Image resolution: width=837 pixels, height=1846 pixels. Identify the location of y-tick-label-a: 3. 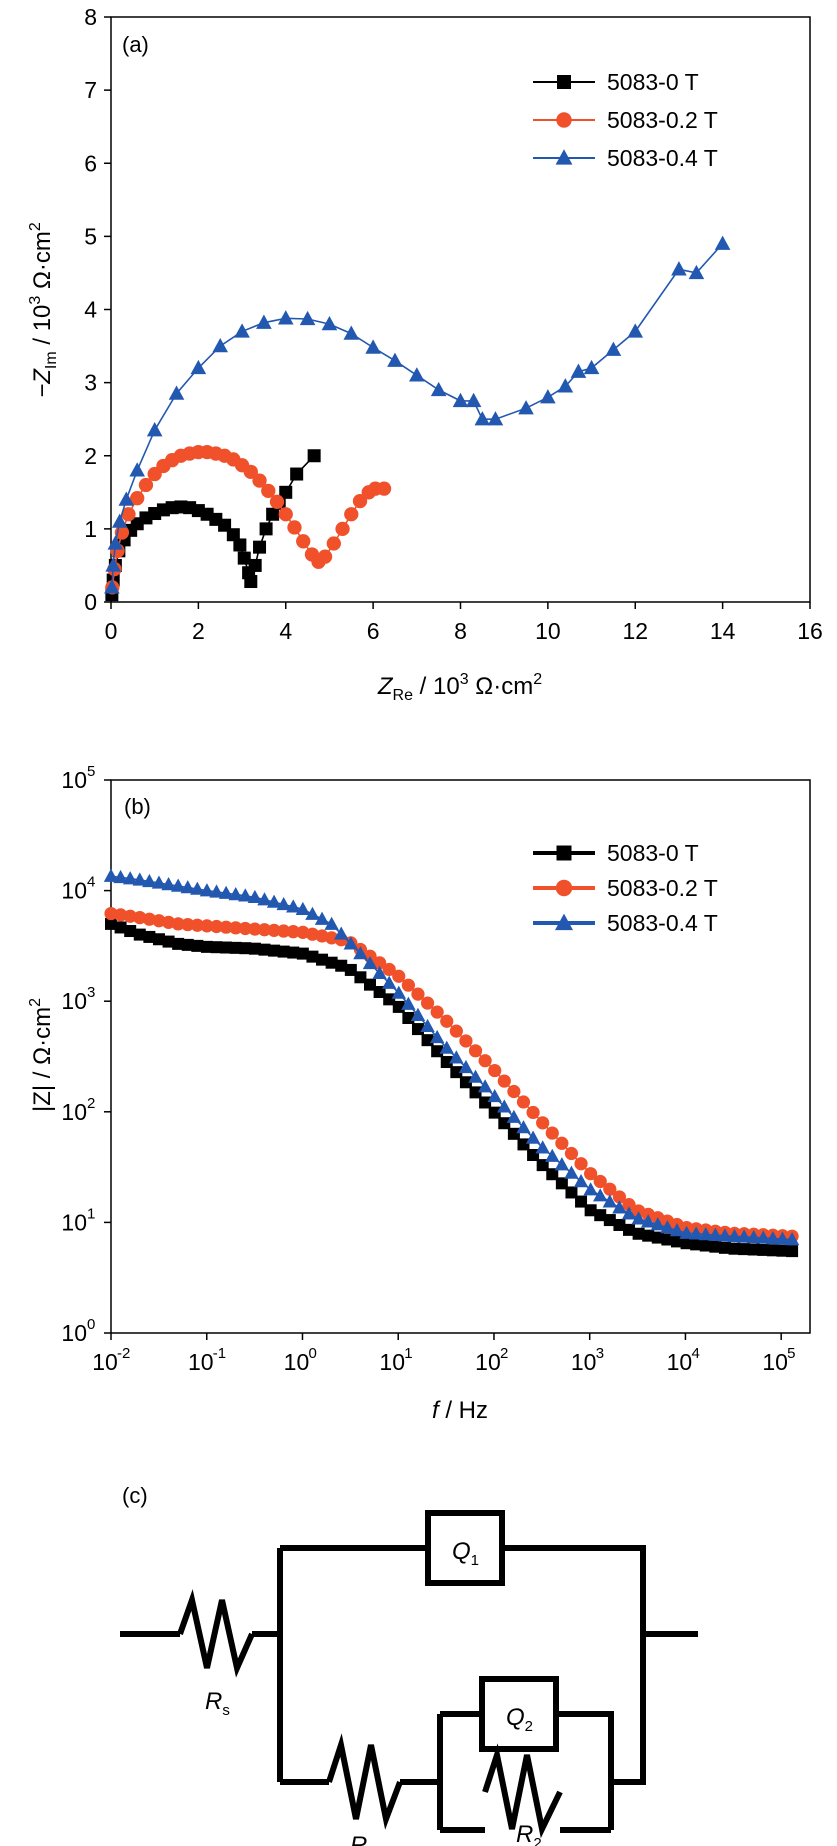
(90, 383).